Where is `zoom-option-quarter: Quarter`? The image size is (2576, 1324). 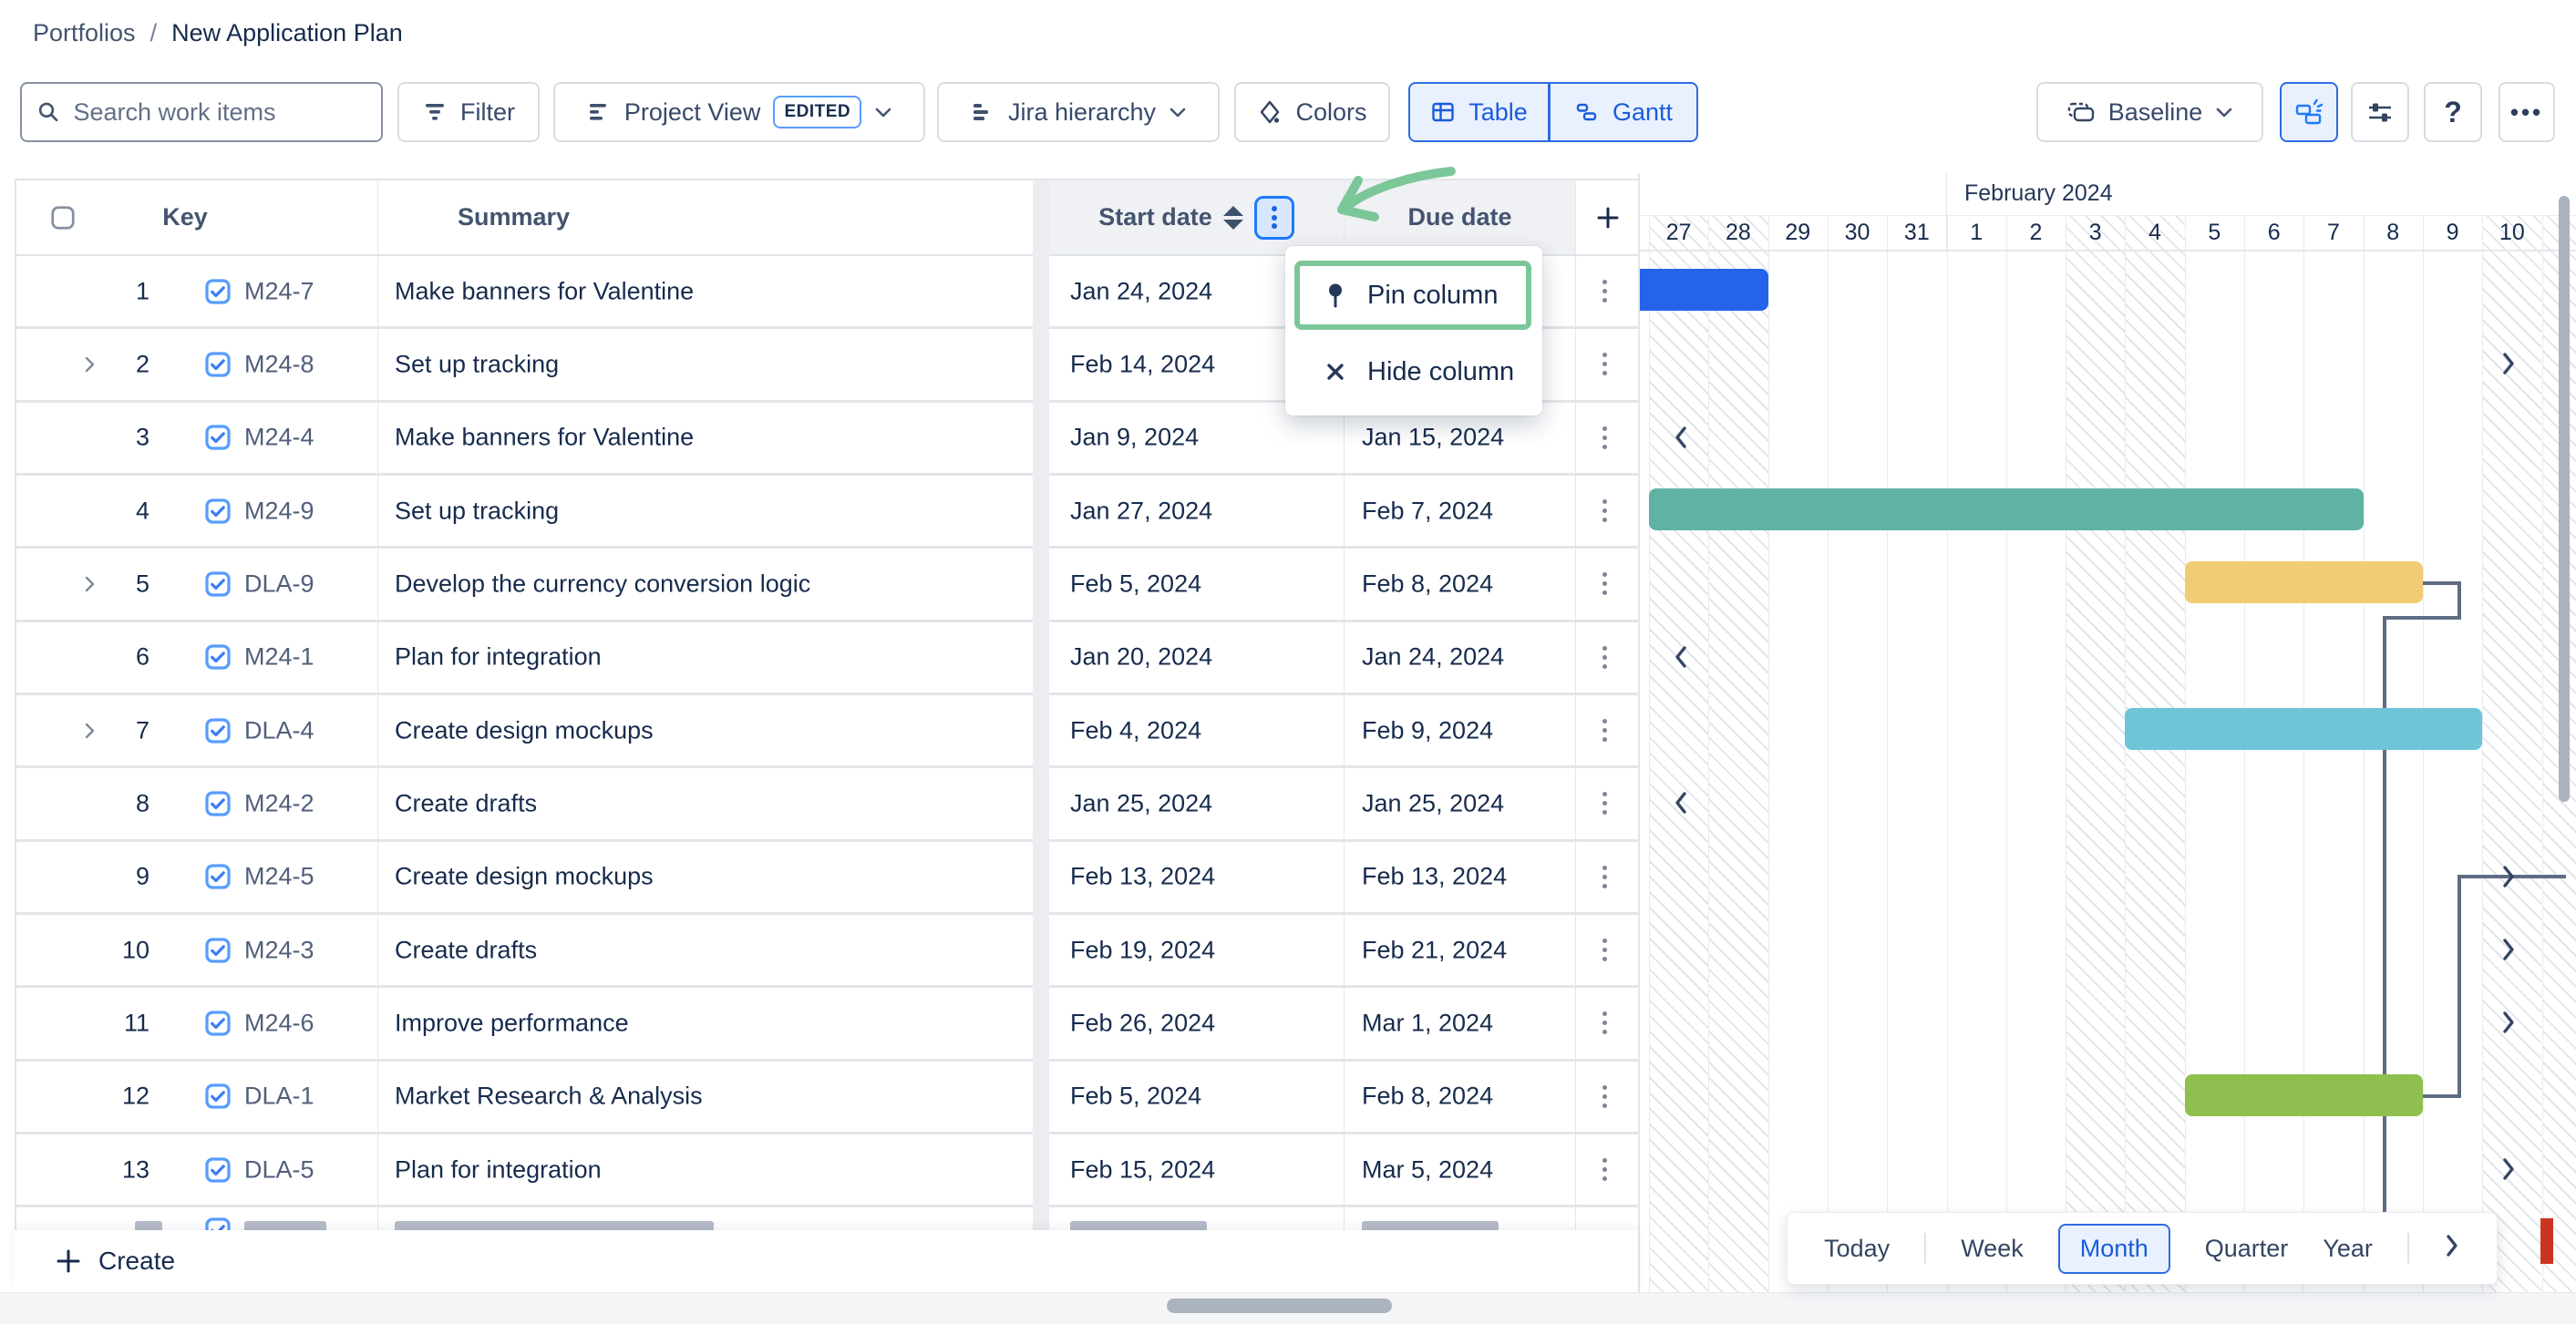 zoom-option-quarter: Quarter is located at coordinates (2246, 1248).